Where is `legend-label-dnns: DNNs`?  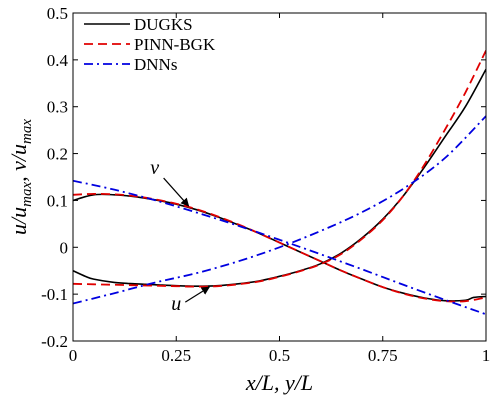
legend-label-dnns: DNNs is located at coordinates (155, 64).